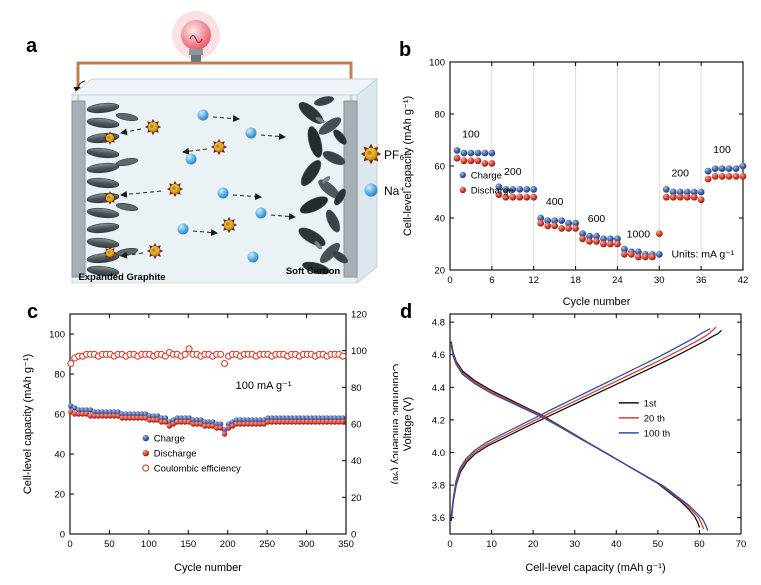 The height and width of the screenshot is (585, 761). Describe the element at coordinates (207, 356) in the screenshot. I see `series-Coulombic efficiency` at that location.